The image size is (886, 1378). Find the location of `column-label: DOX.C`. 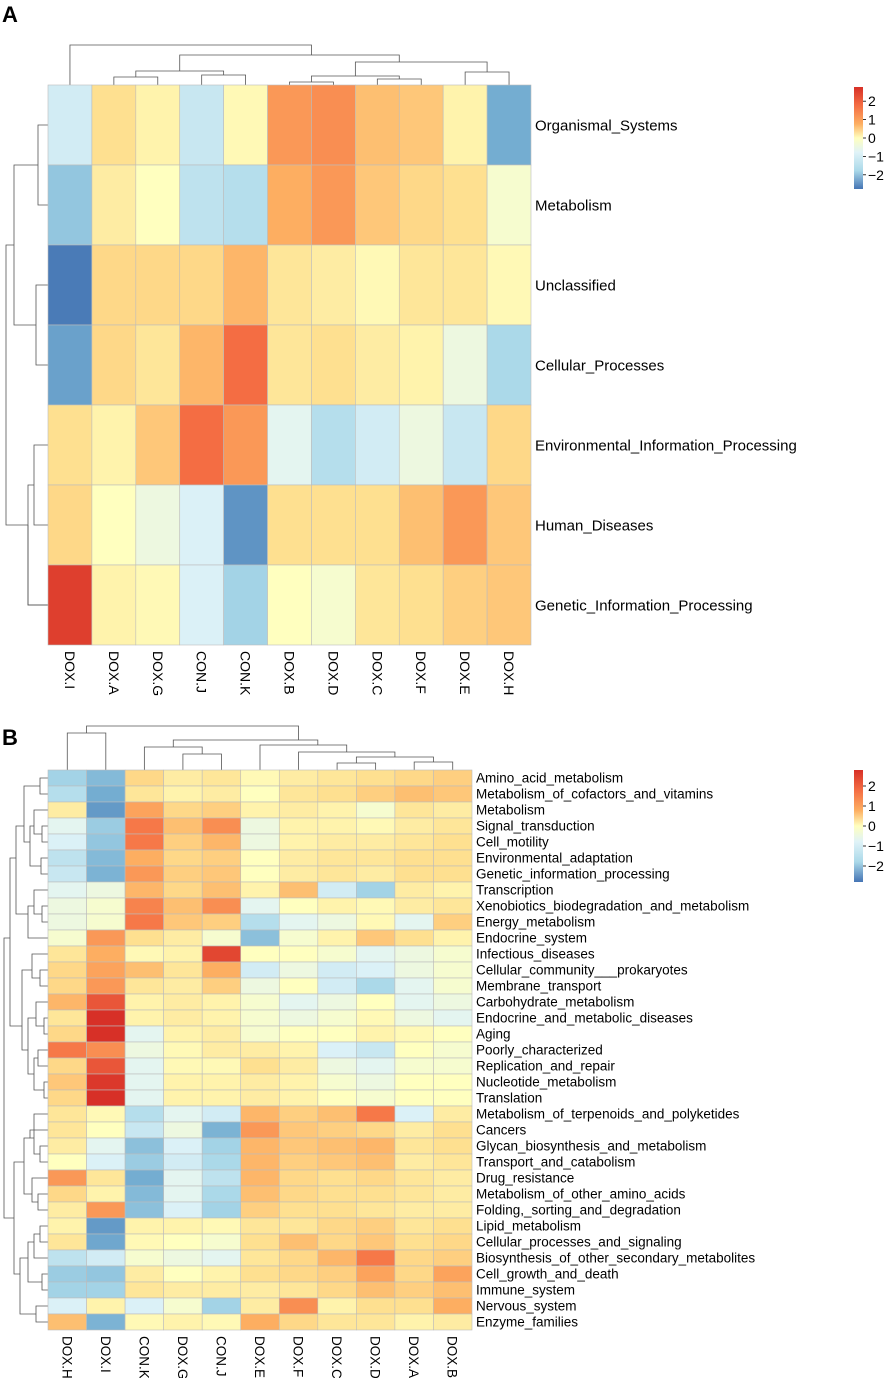

column-label: DOX.C is located at coordinates (336, 1357).